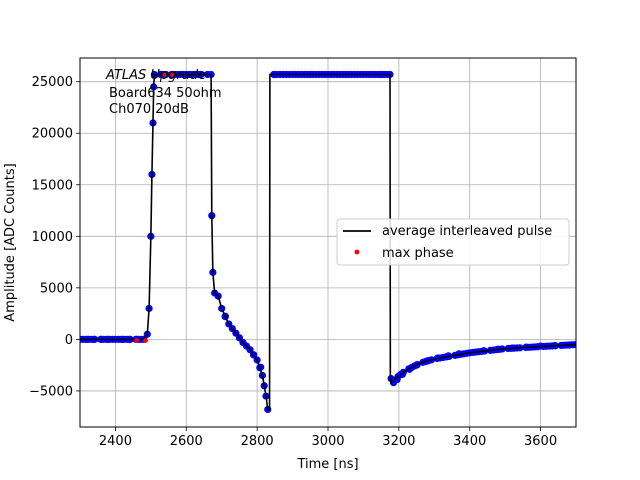 Image resolution: width=640 pixels, height=480 pixels. Describe the element at coordinates (52, 82) in the screenshot. I see `y-tick-label: 25000` at that location.